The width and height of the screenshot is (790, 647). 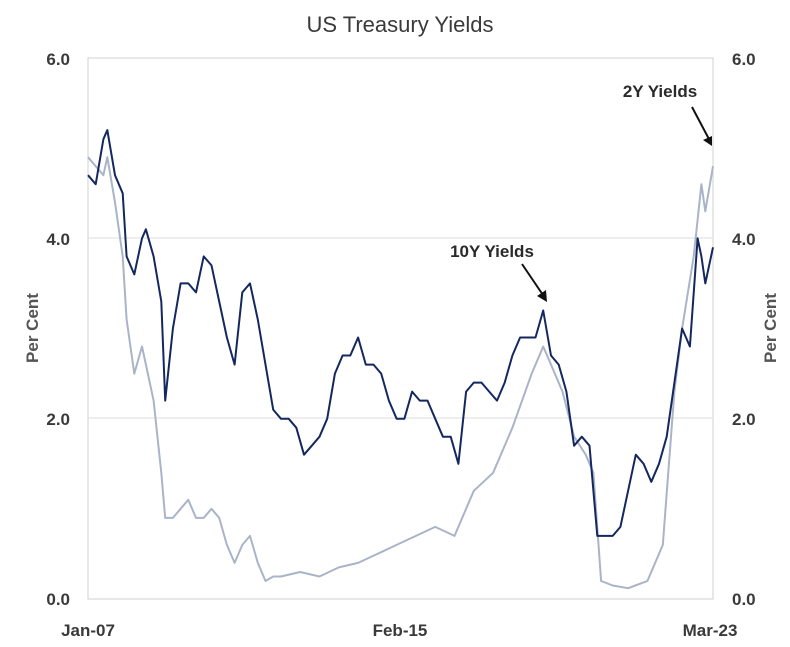 I want to click on ytick-right-4: 4.0, so click(x=744, y=239).